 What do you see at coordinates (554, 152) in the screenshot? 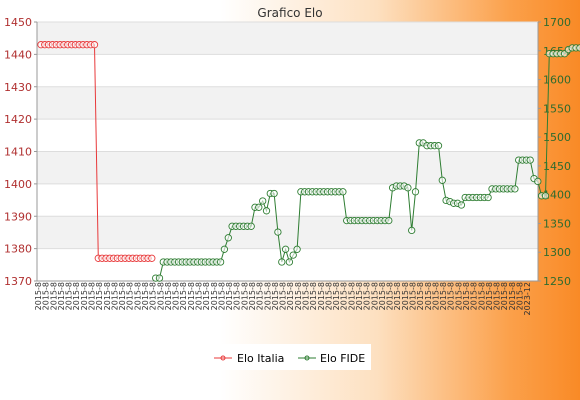
I see `right-y-axis: 1250130013501400145015001550160016501700` at bounding box center [554, 152].